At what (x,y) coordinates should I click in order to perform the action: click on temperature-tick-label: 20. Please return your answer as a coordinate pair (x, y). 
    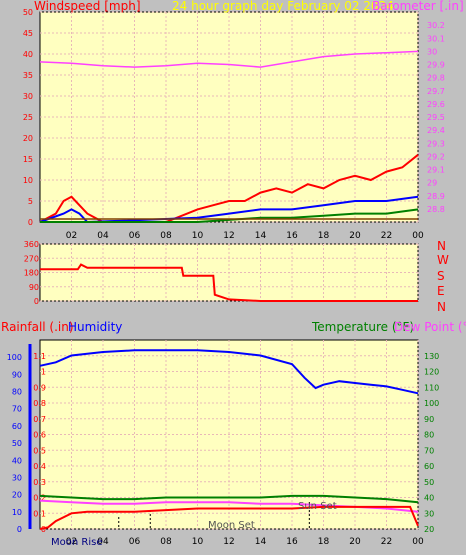
    Looking at the image, I should click on (429, 529).